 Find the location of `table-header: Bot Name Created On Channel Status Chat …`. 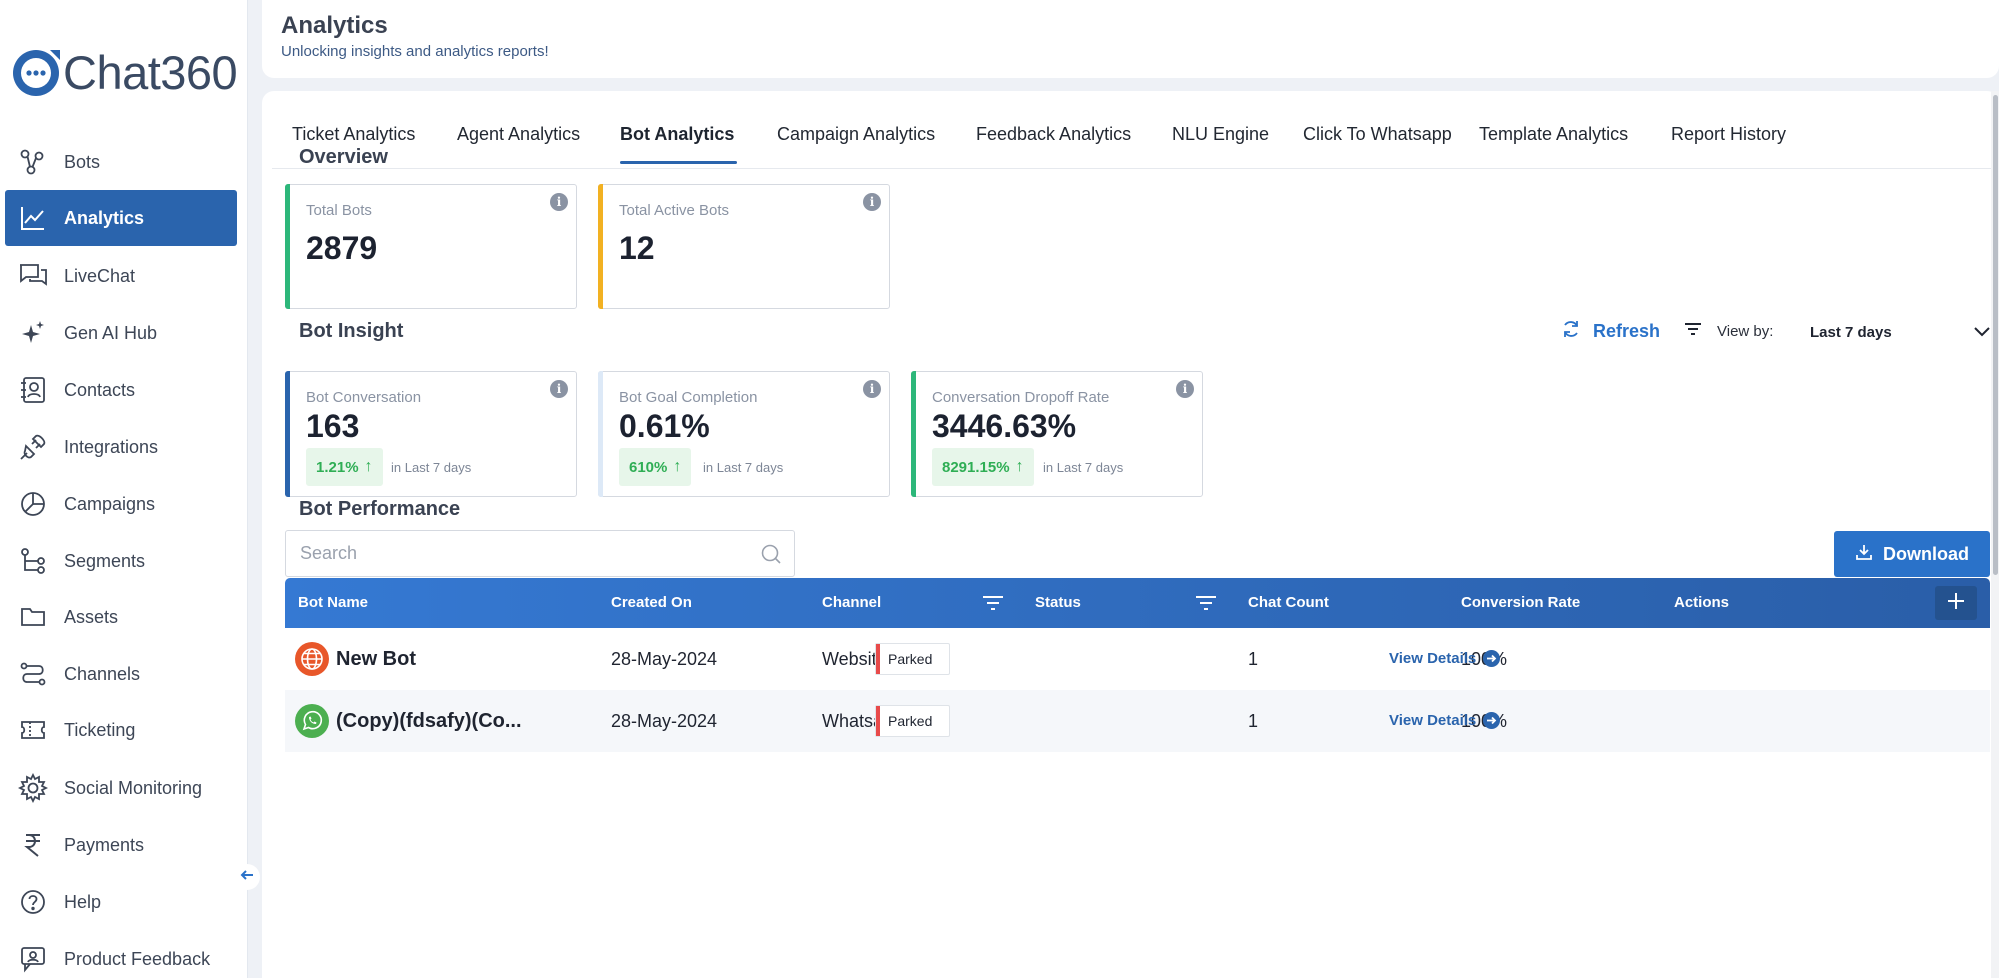

table-header: Bot Name Created On Channel Status Chat … is located at coordinates (1137, 603).